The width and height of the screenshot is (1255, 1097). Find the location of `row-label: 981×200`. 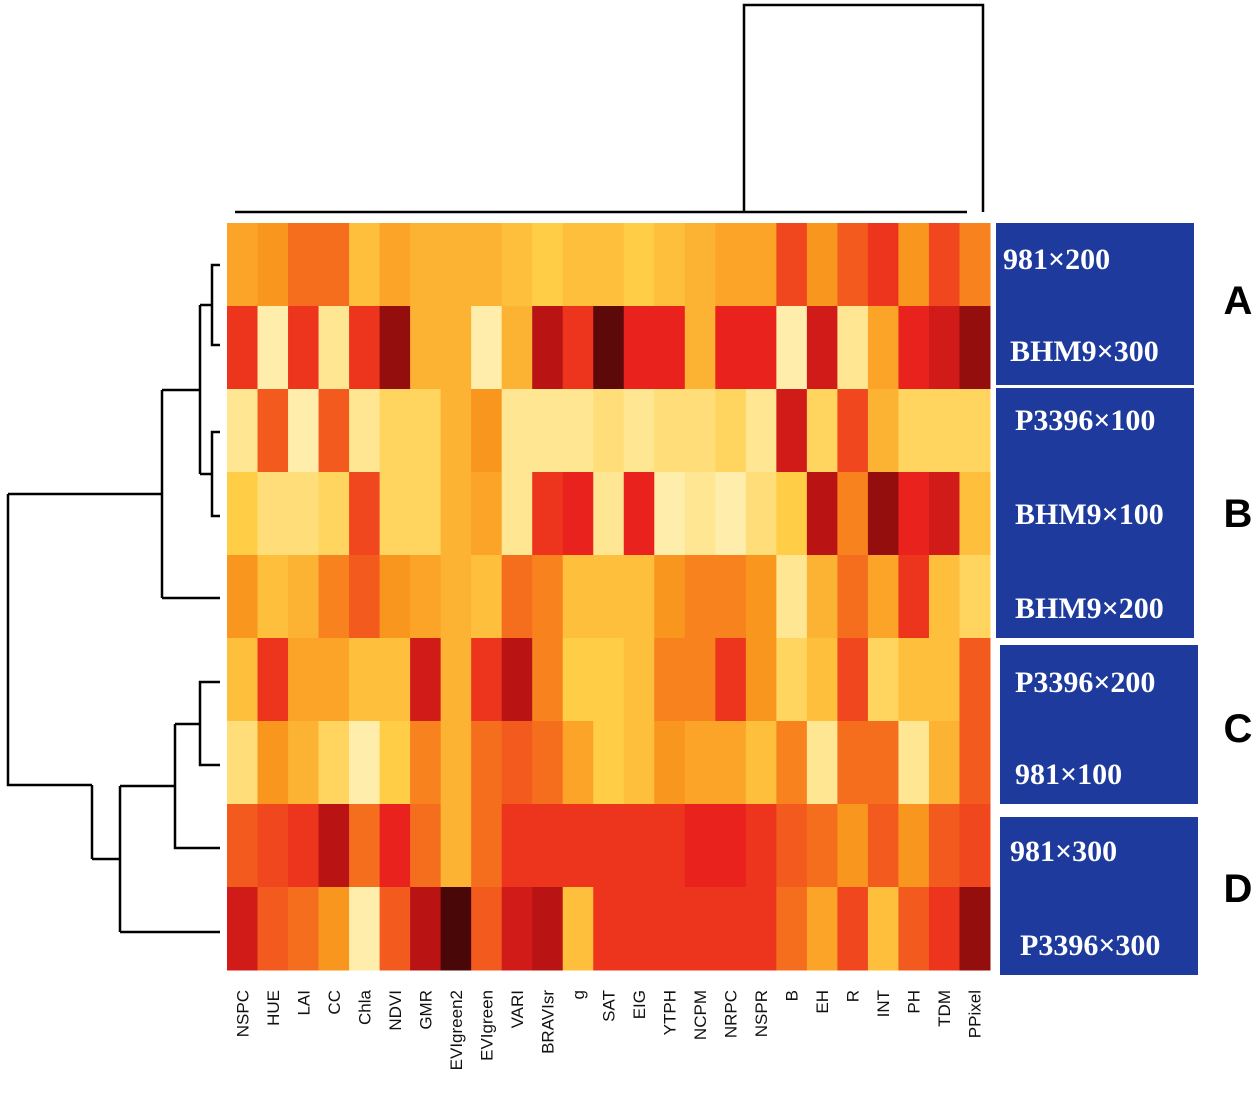

row-label: 981×200 is located at coordinates (1056, 259).